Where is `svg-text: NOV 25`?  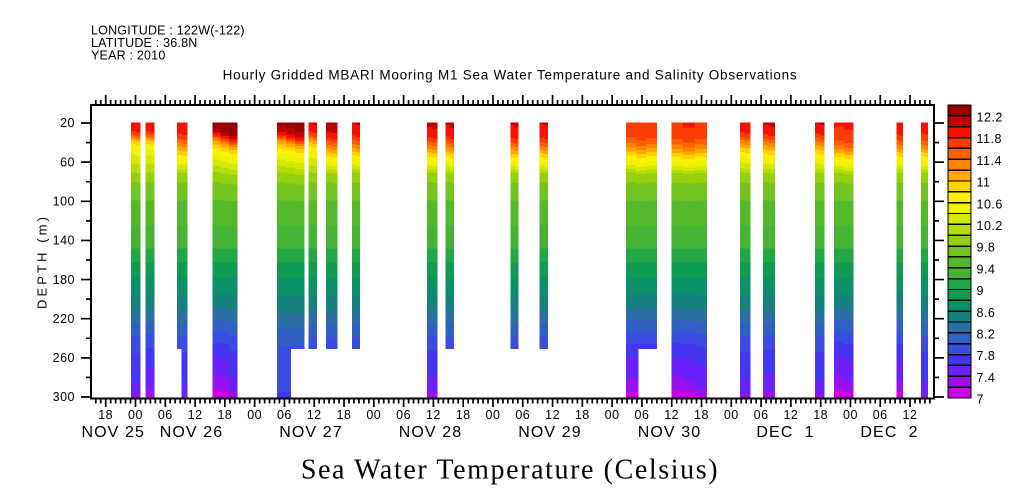
svg-text: NOV 25 is located at coordinates (113, 432).